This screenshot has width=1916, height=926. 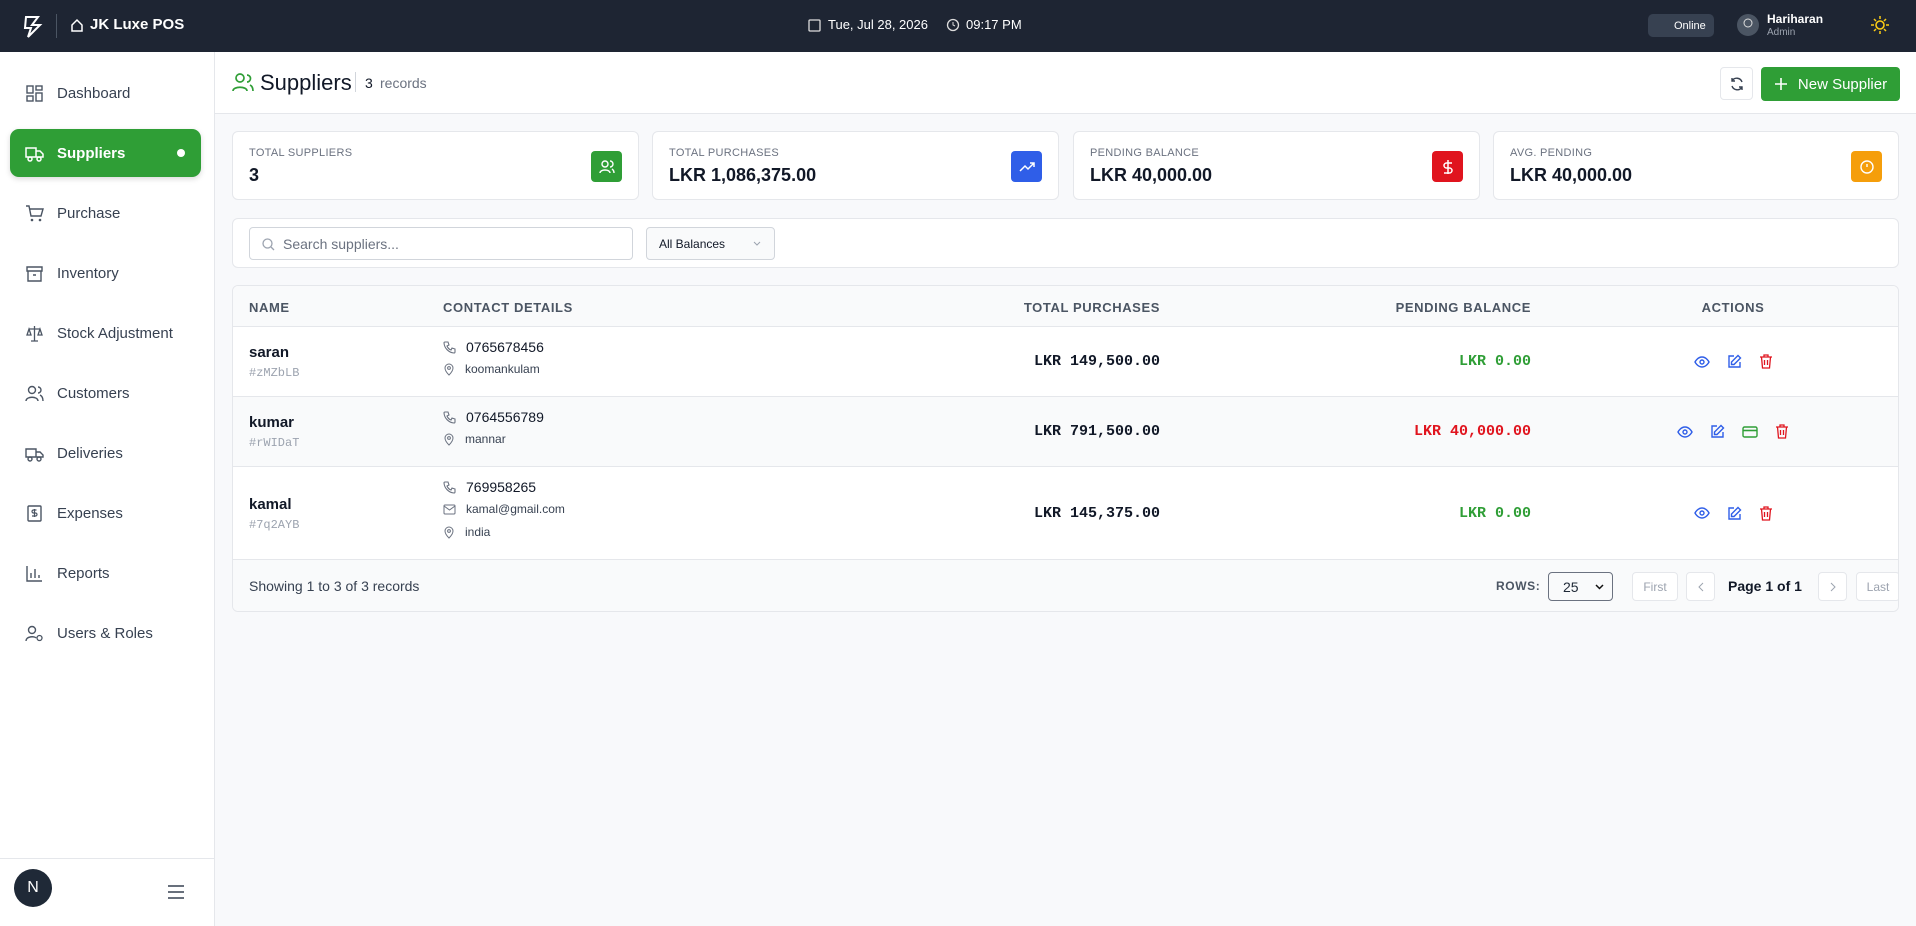 I want to click on stat-card: AVG. PENDING LKR 40,000.00, so click(x=1696, y=165).